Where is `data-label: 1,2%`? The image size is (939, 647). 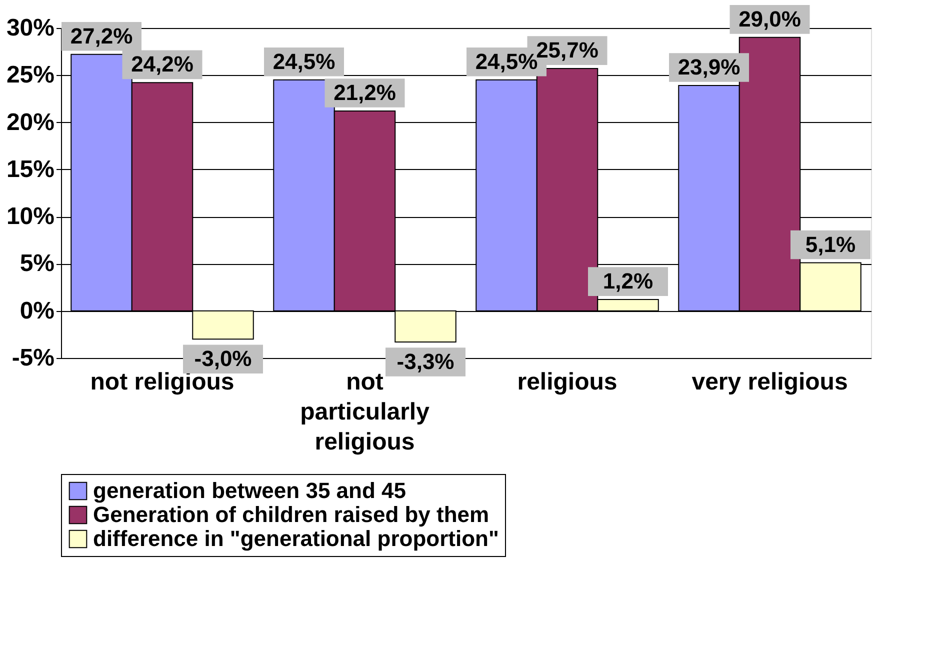
data-label: 1,2% is located at coordinates (628, 281).